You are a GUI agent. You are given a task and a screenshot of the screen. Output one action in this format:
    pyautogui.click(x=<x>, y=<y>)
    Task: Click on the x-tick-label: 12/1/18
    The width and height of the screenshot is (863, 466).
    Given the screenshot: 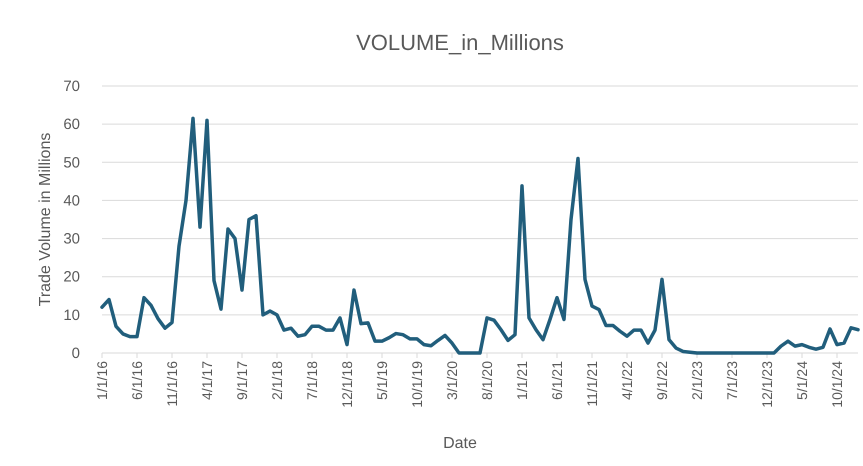 What is the action you would take?
    pyautogui.click(x=347, y=384)
    